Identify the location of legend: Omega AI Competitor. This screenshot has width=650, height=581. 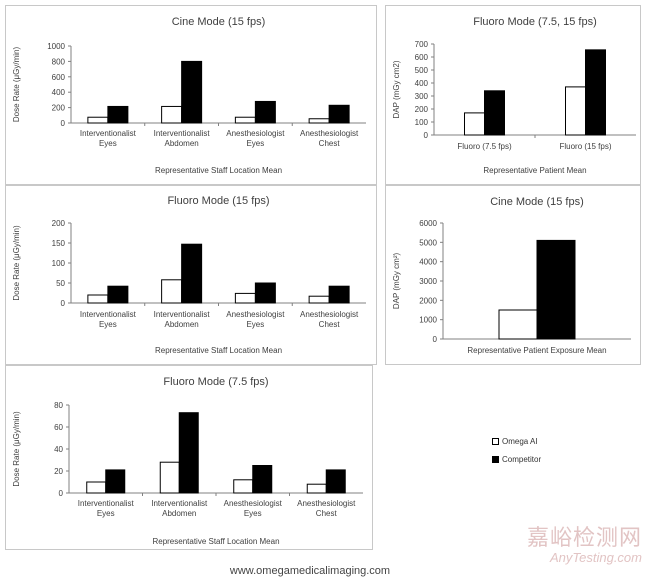
(516, 450).